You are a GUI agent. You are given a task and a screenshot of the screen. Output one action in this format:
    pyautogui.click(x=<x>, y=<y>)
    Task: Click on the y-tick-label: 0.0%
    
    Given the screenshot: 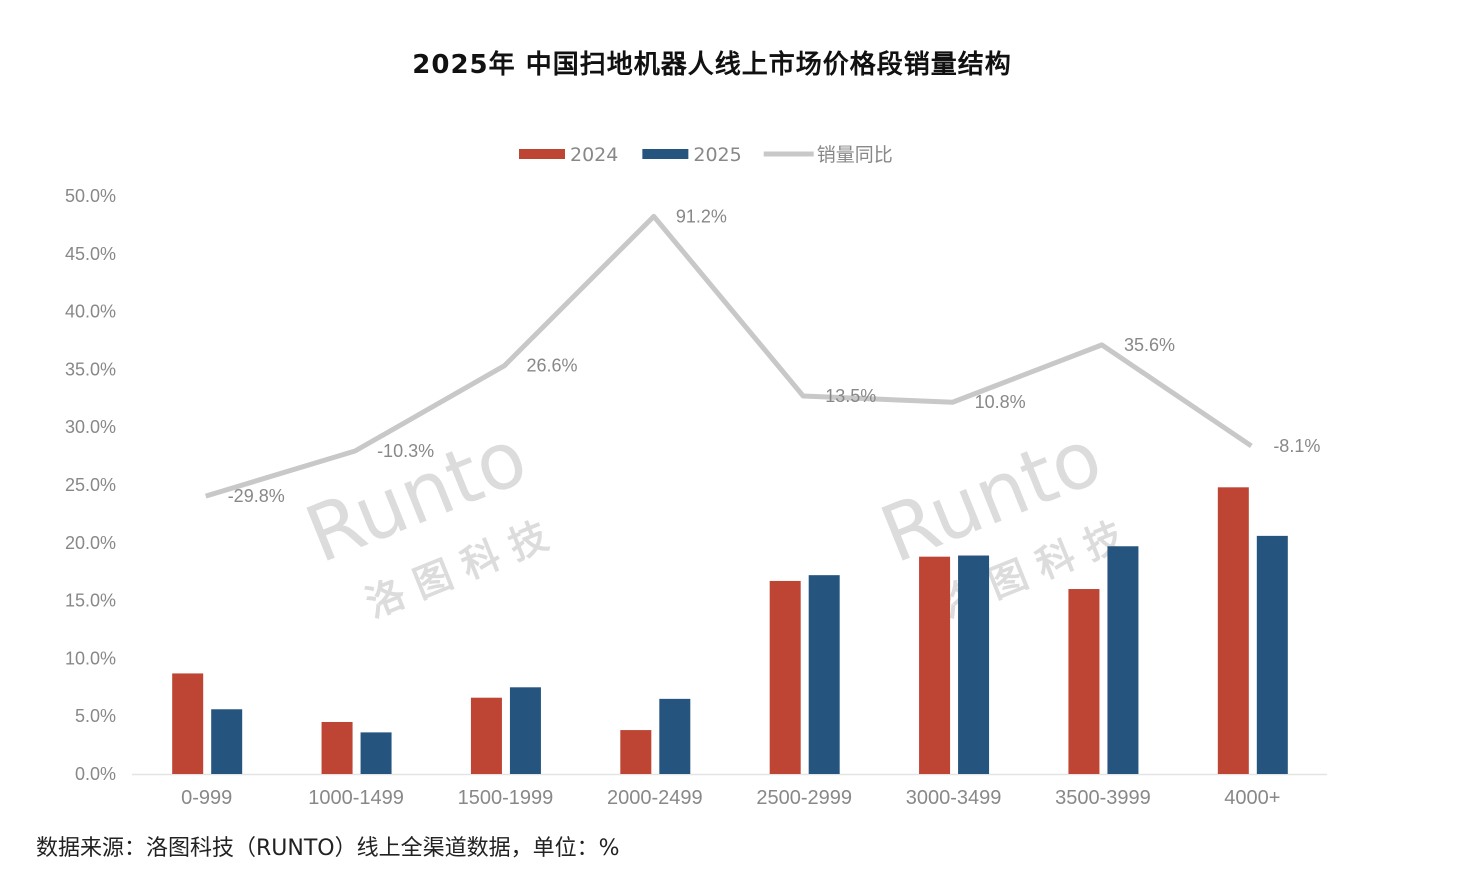 What is the action you would take?
    pyautogui.click(x=95, y=774)
    